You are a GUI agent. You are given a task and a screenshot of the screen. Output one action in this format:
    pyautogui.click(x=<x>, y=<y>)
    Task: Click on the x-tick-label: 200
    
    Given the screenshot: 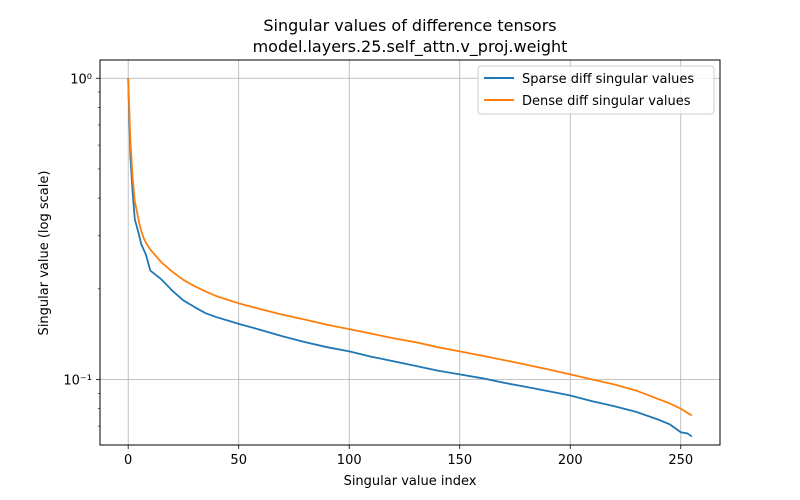 What is the action you would take?
    pyautogui.click(x=570, y=460)
    